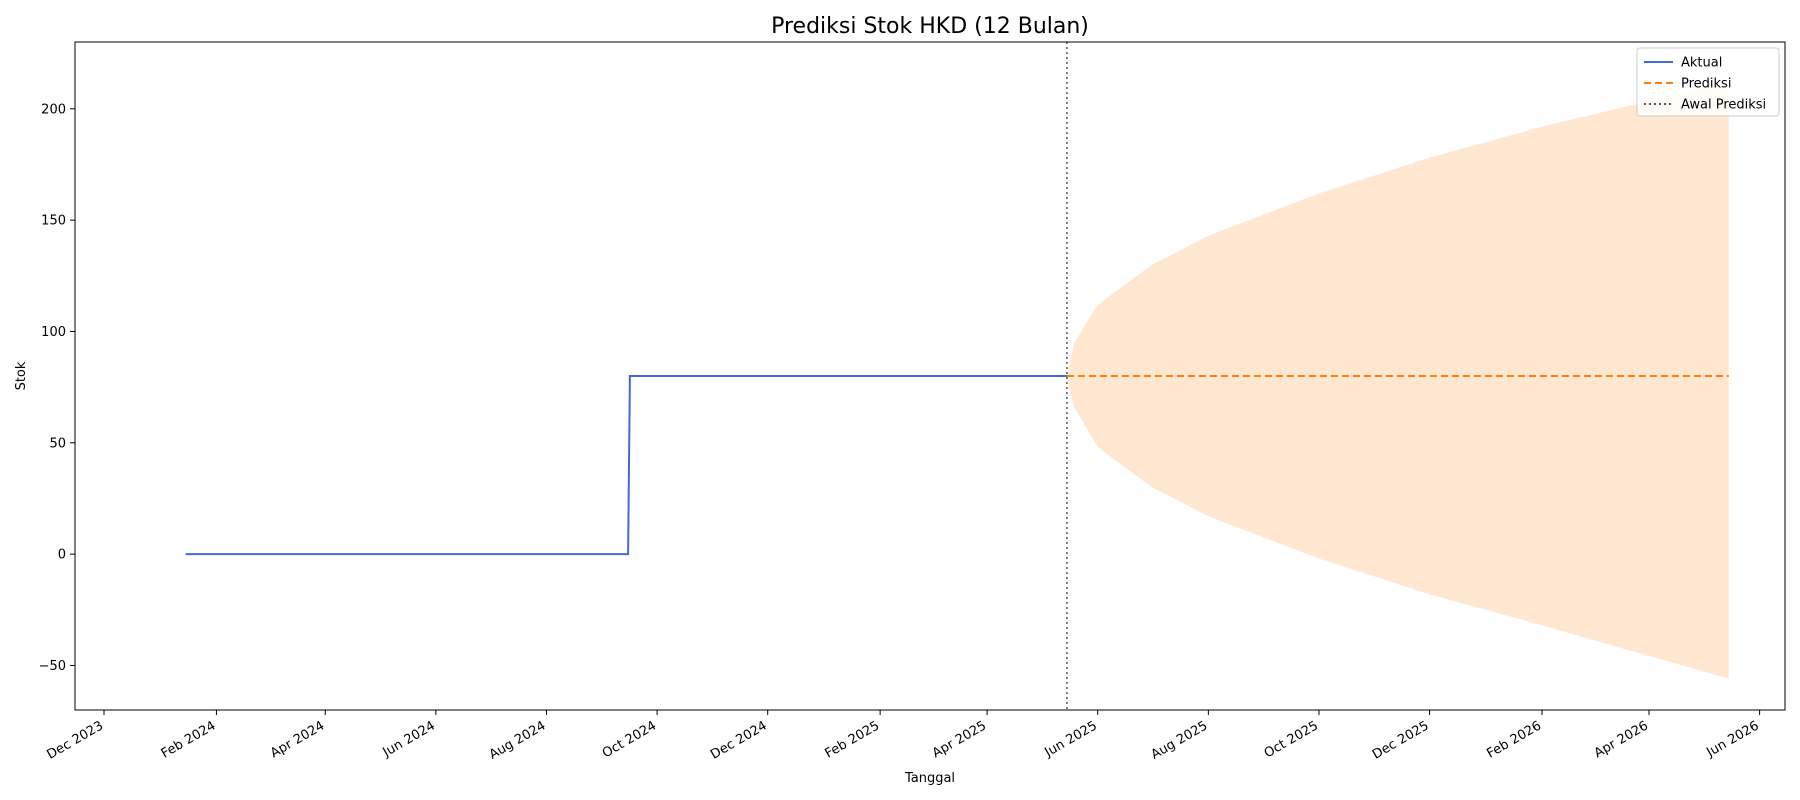 The width and height of the screenshot is (1800, 800). I want to click on x-tick-label: Dec 2024, so click(739, 740).